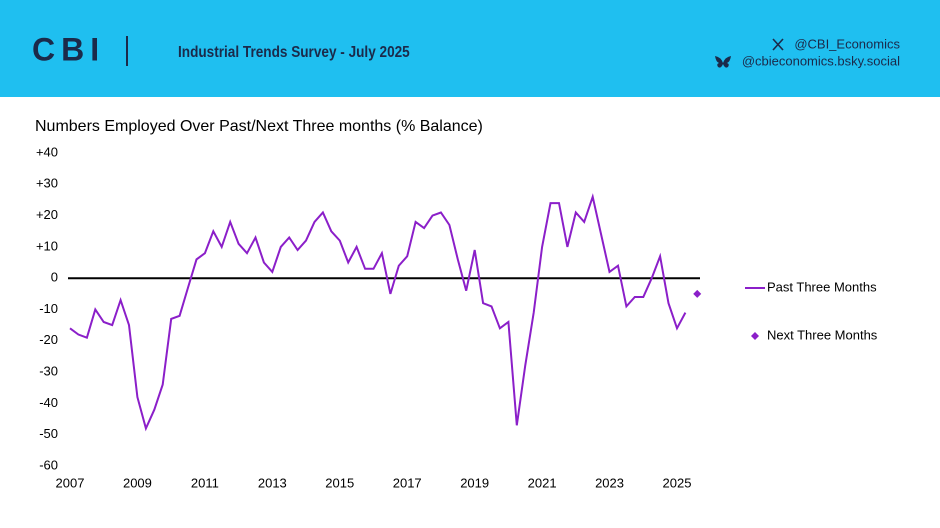 The width and height of the screenshot is (940, 528). Describe the element at coordinates (47, 183) in the screenshot. I see `y-tick-label: +30` at that location.